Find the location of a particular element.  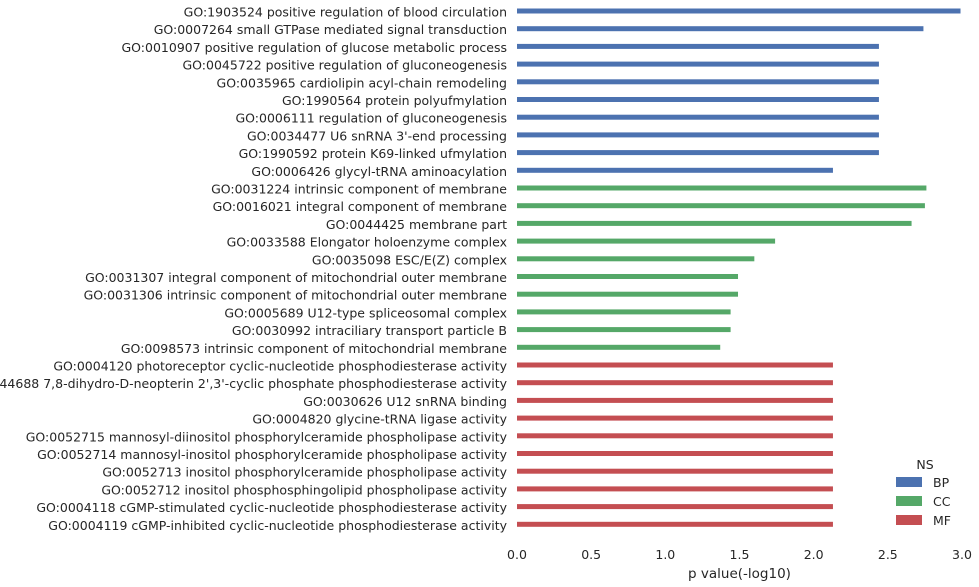

category-label: GO:0006111 regulation of gluconeogenesis is located at coordinates (372, 118).